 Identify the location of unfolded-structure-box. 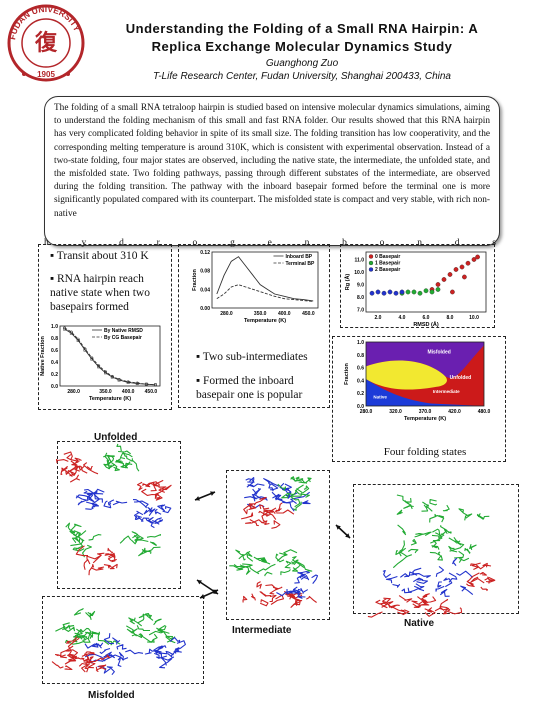
(119, 515).